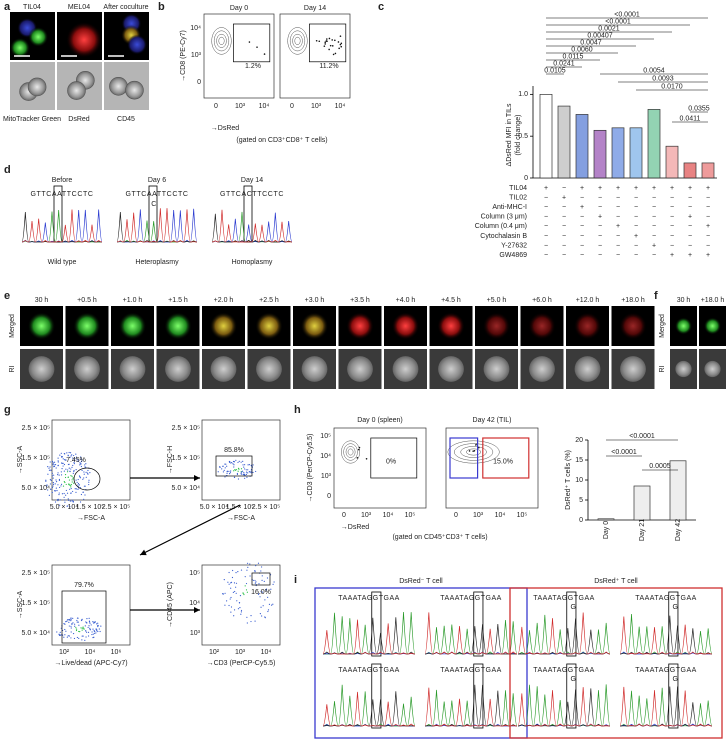 This screenshot has width=728, height=743. I want to click on x-axis-label: →CD3 (PerCP-Cy5.5), so click(241, 663).